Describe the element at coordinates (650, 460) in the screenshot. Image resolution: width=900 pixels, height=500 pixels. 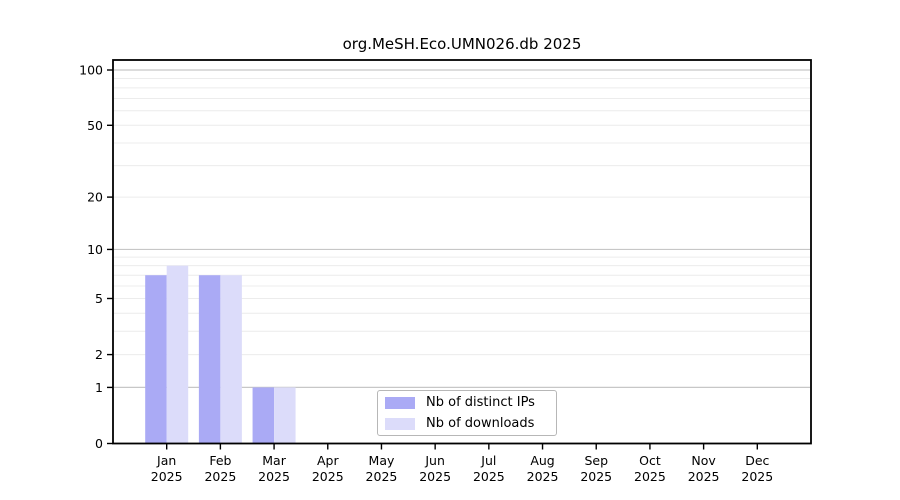
I see `x-tick-label-month: Oct` at that location.